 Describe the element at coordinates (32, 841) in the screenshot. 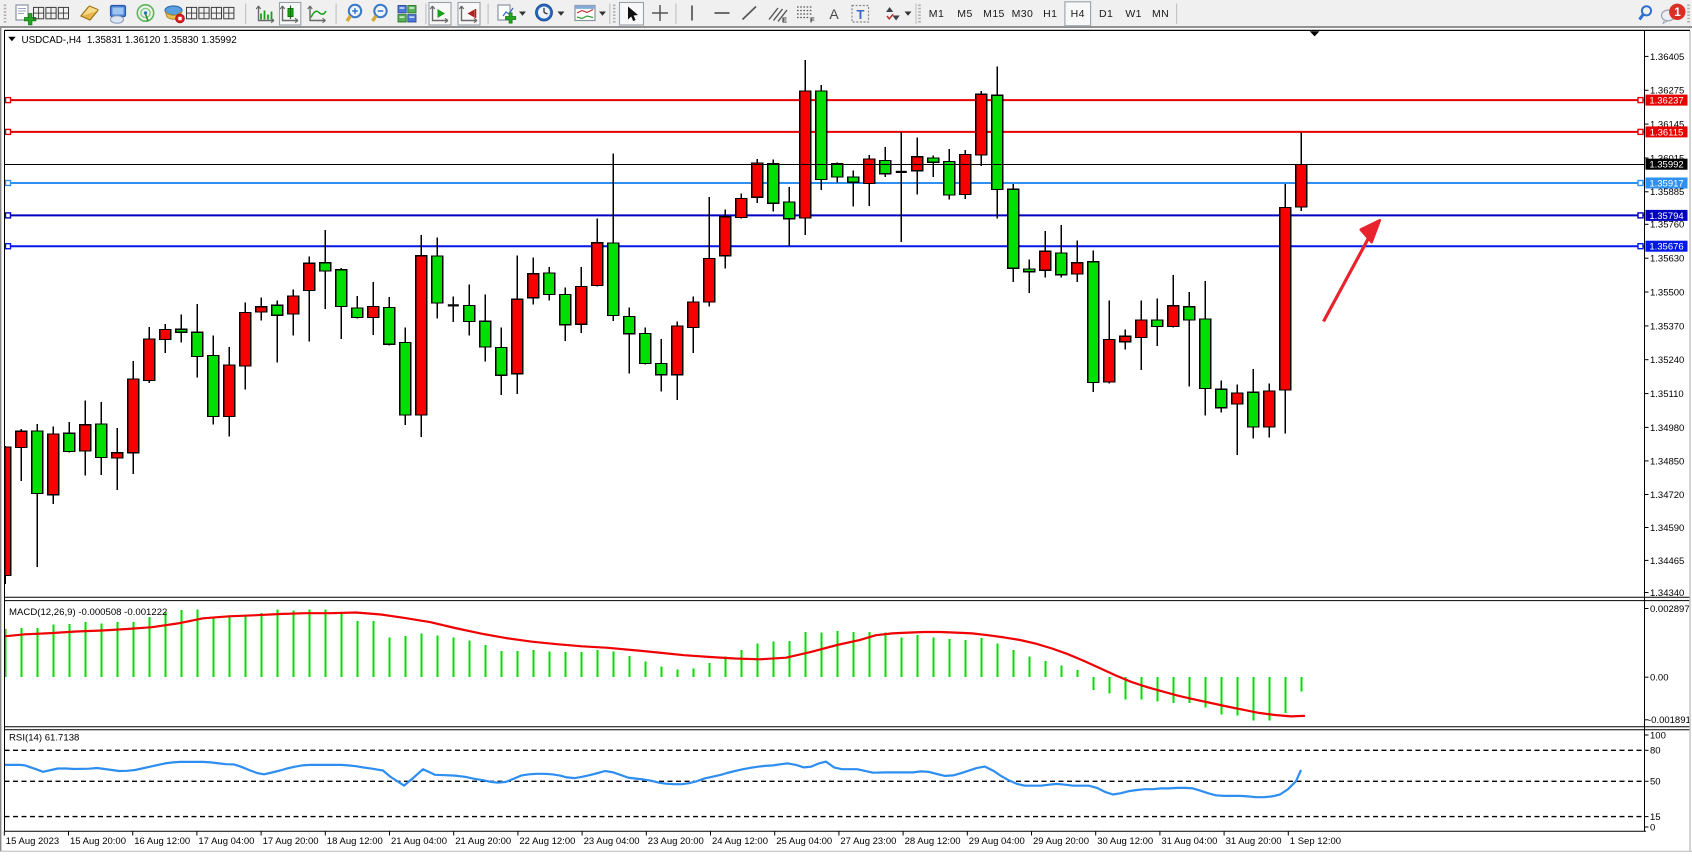

I see `svg-text: 15 Aug 2023` at that location.